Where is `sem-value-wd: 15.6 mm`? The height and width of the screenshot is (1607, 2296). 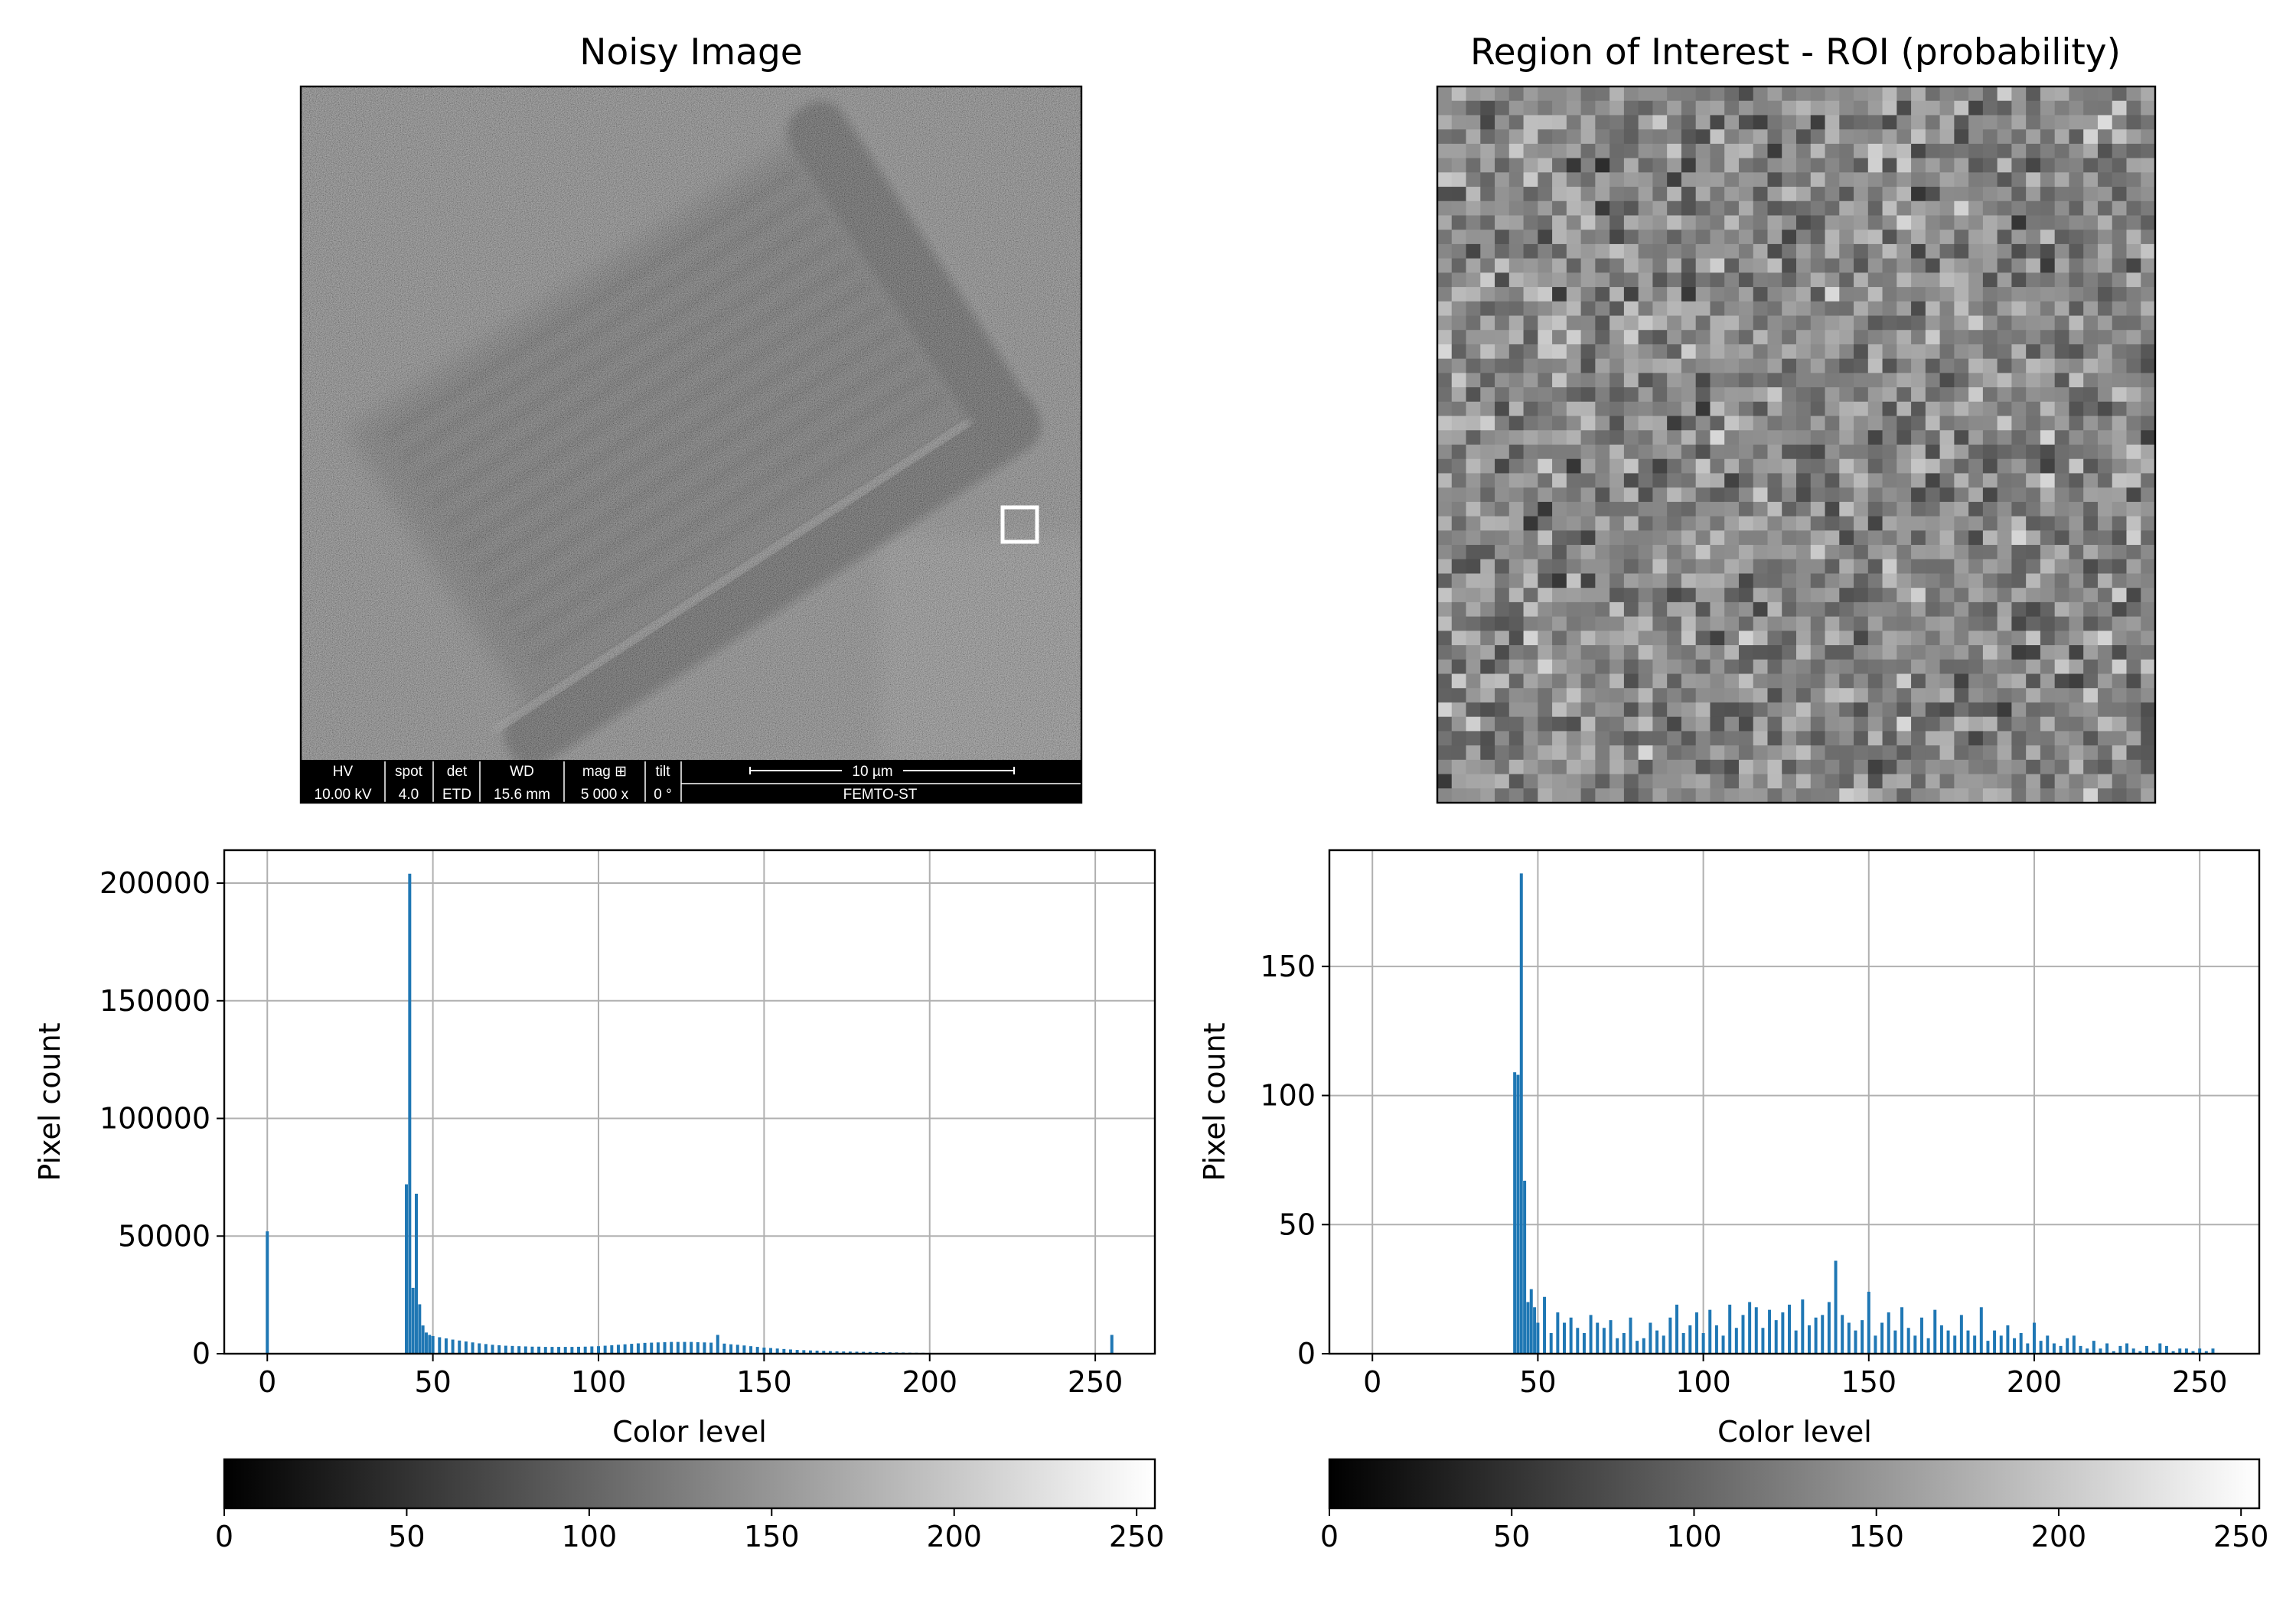
sem-value-wd: 15.6 mm is located at coordinates (522, 795).